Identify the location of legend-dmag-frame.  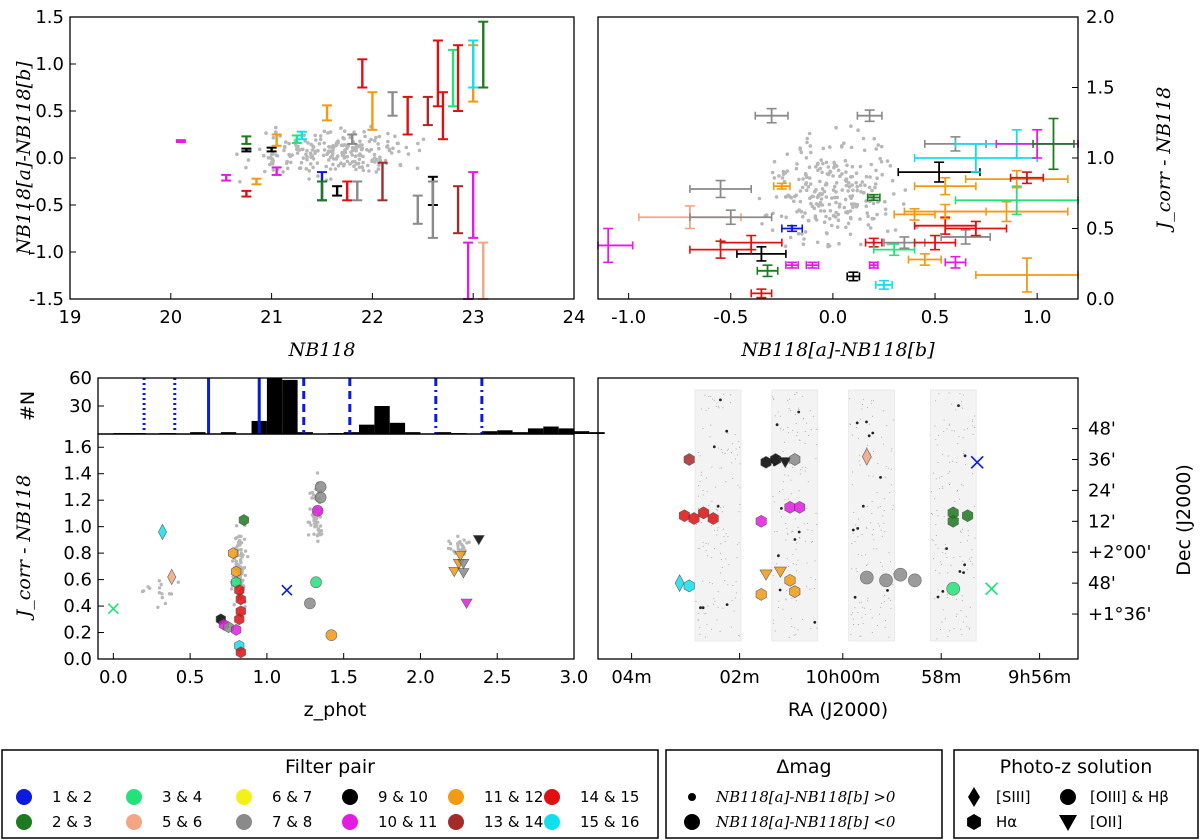
(804, 794).